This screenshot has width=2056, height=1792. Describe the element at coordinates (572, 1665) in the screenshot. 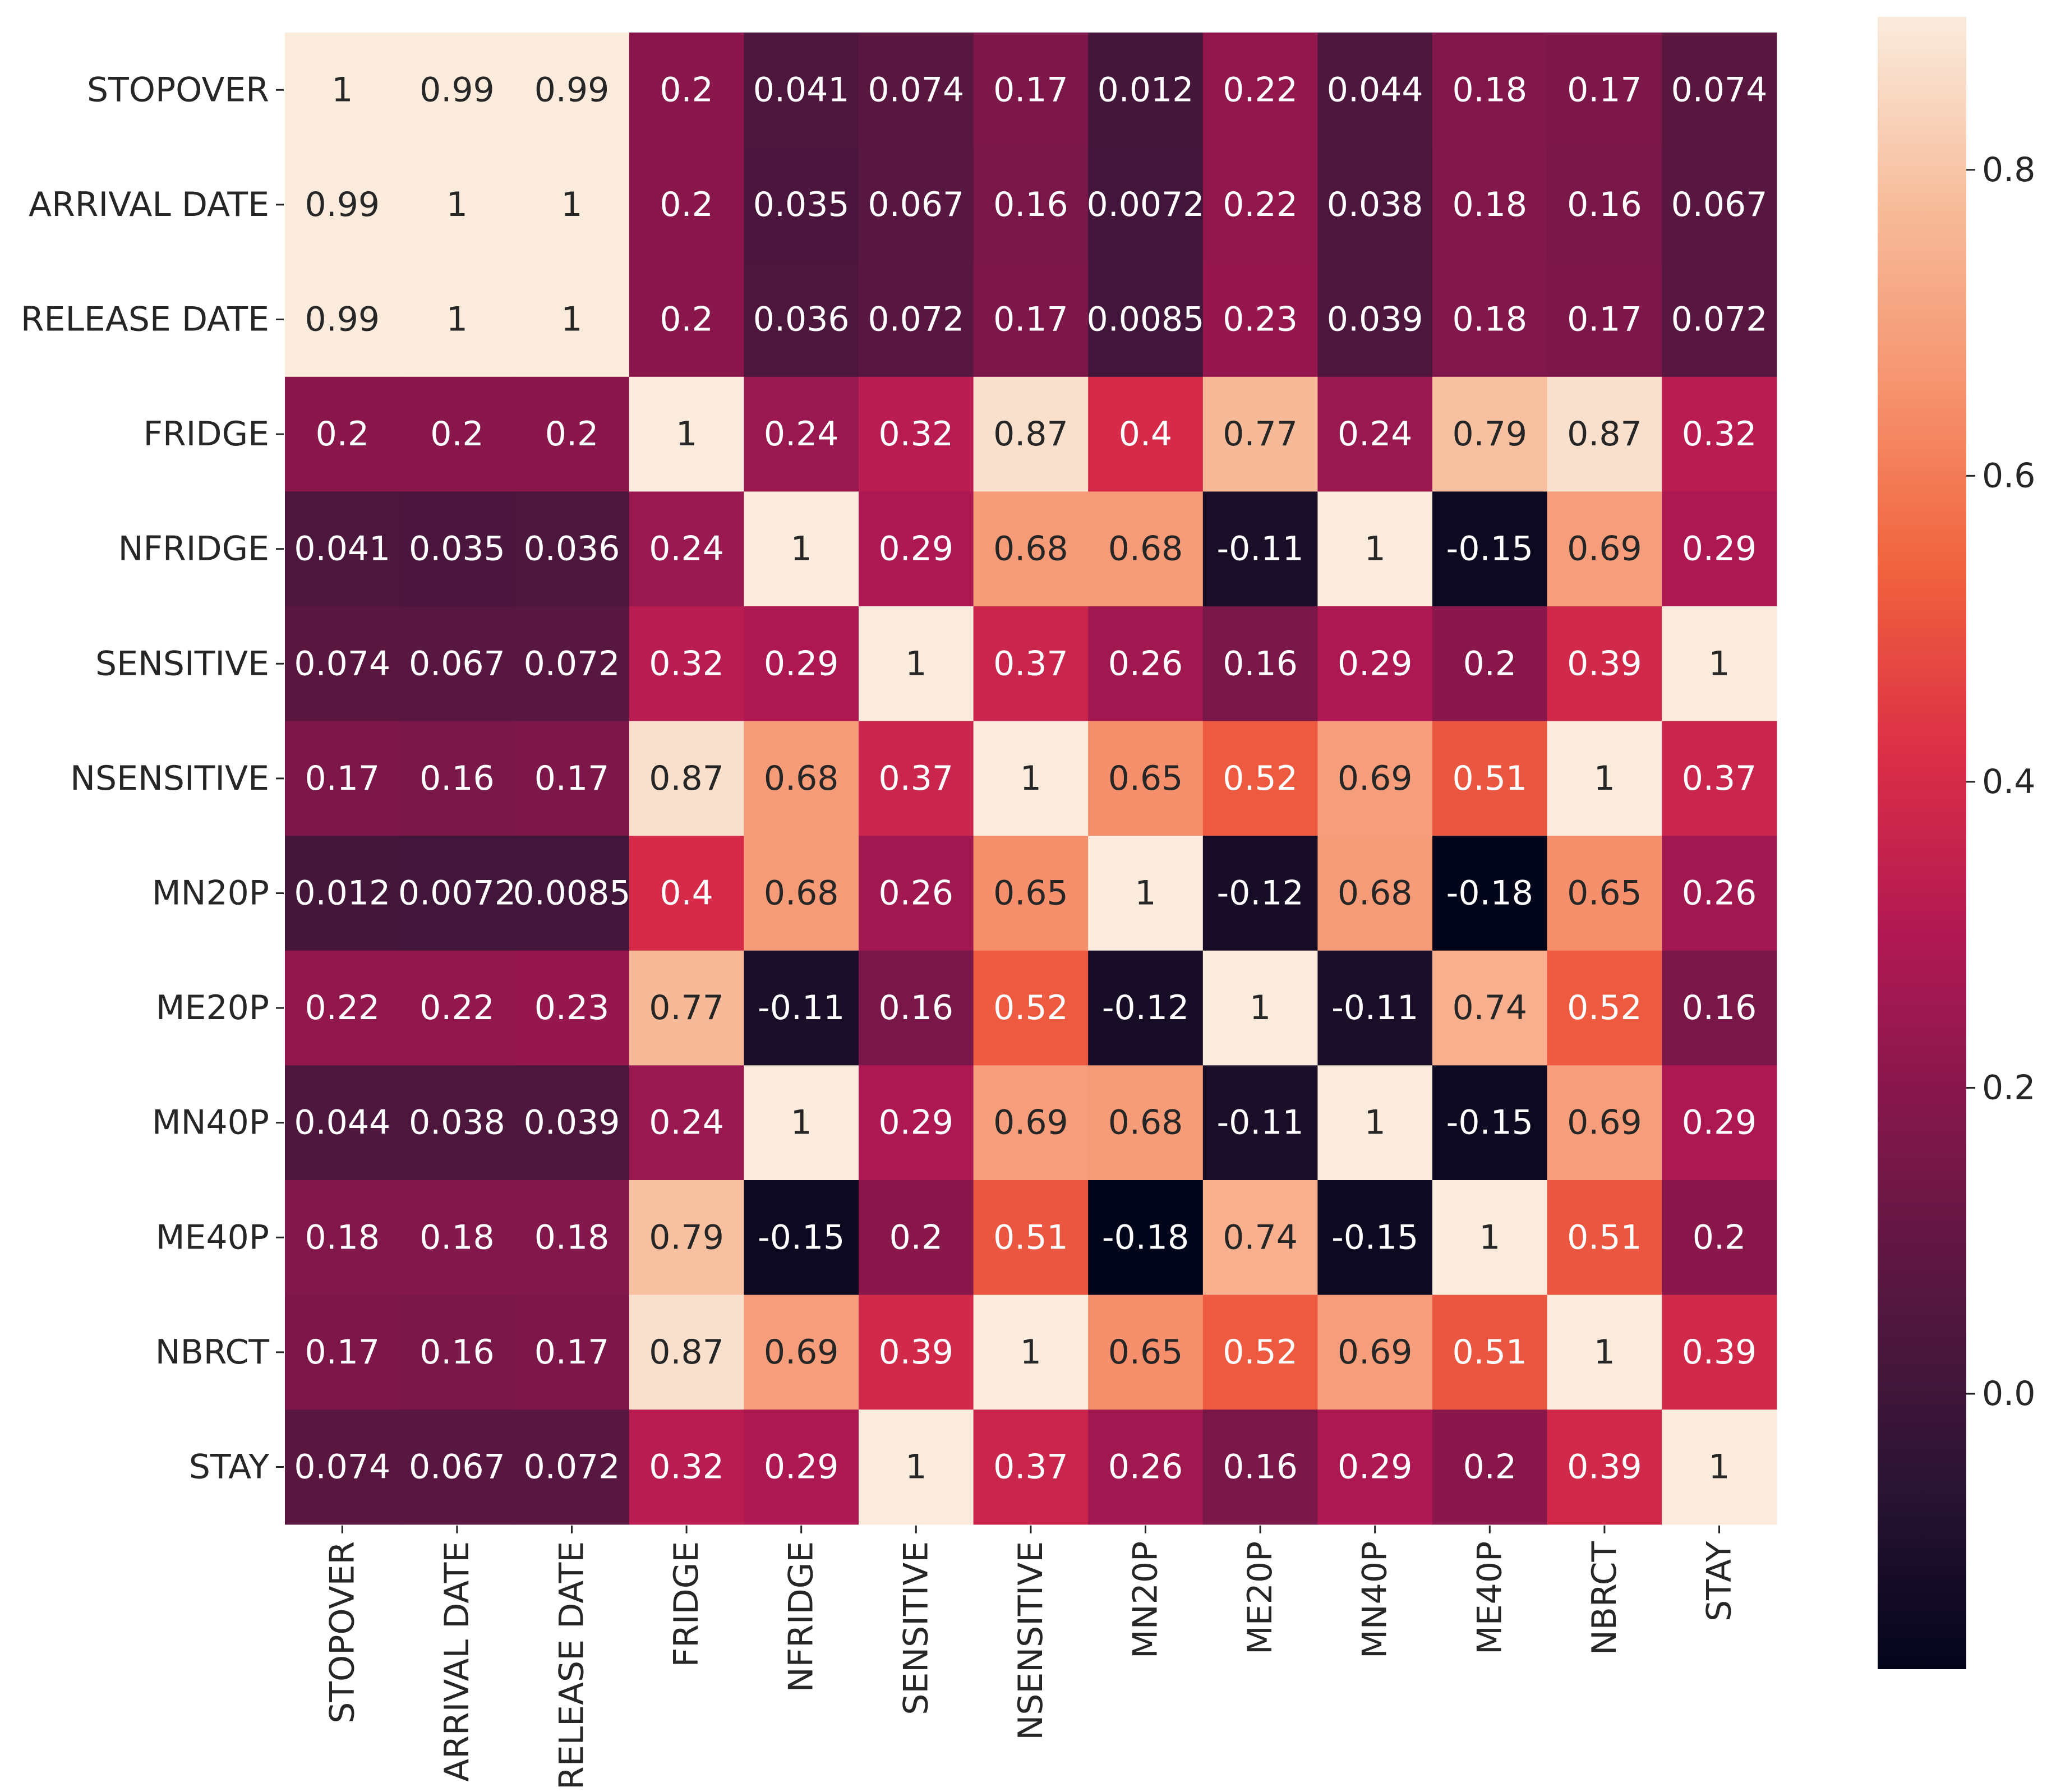

I see `x-tick-label: RELEASE DATE` at that location.